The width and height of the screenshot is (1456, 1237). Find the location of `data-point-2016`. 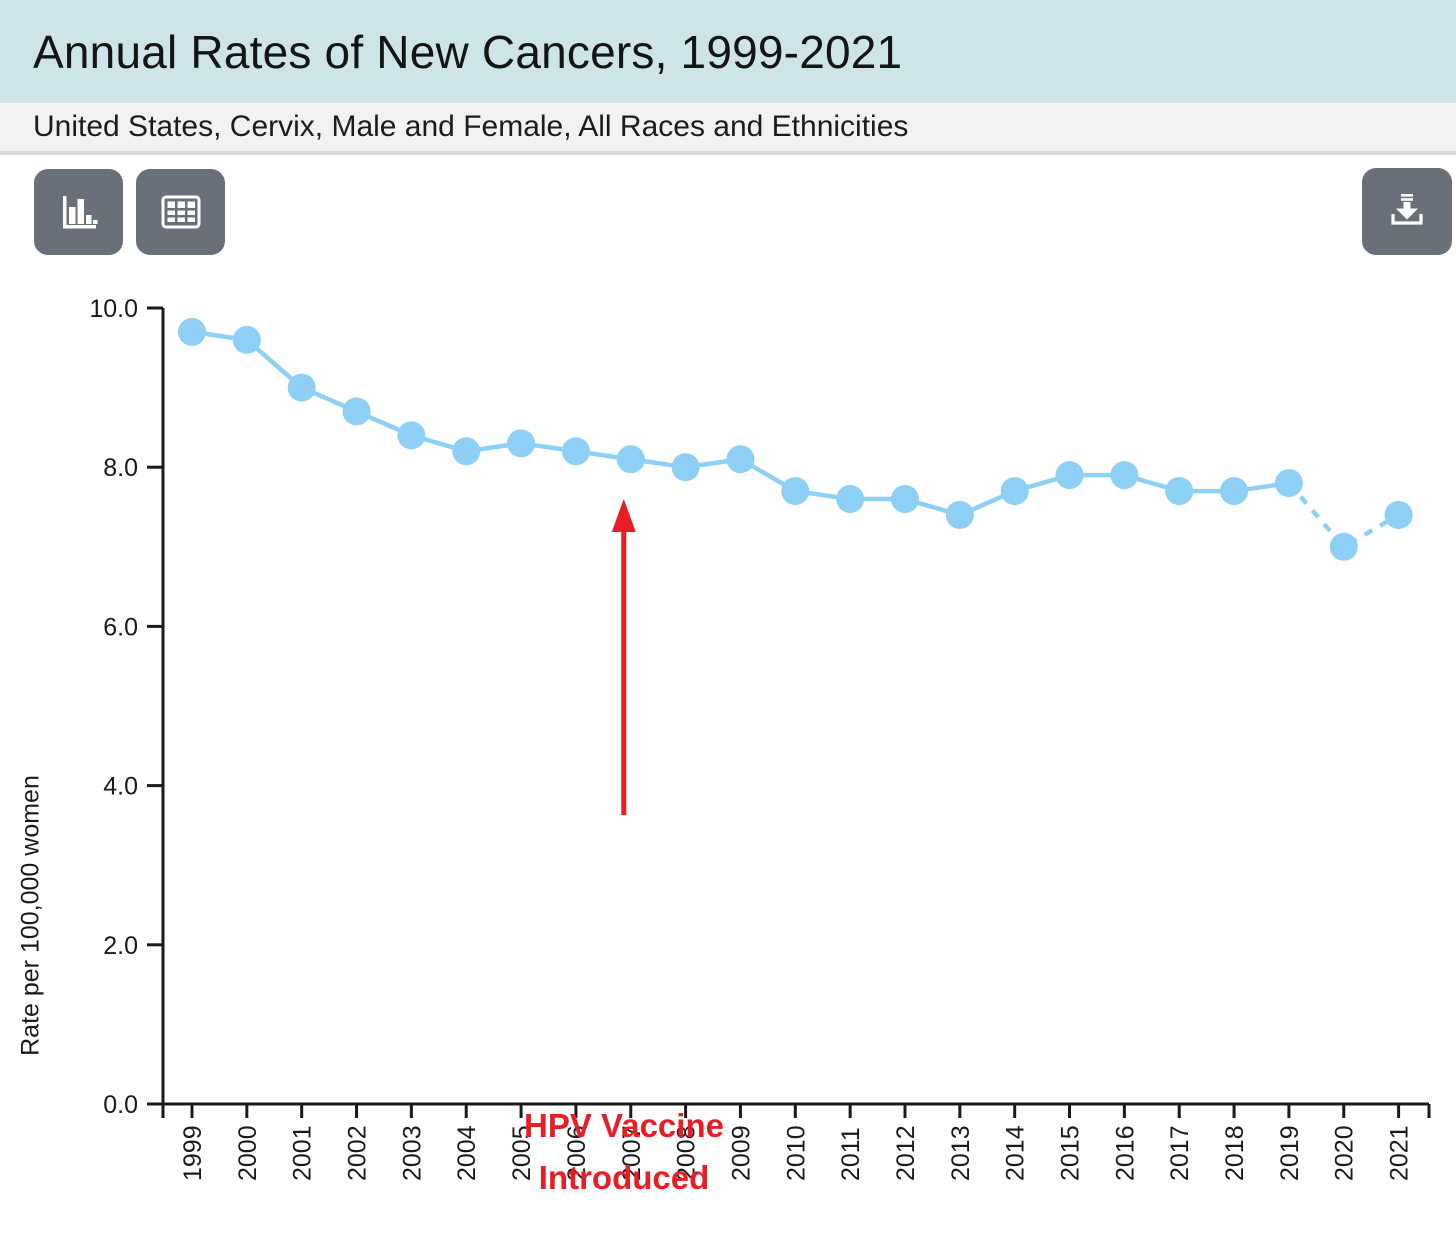

data-point-2016 is located at coordinates (1124, 475).